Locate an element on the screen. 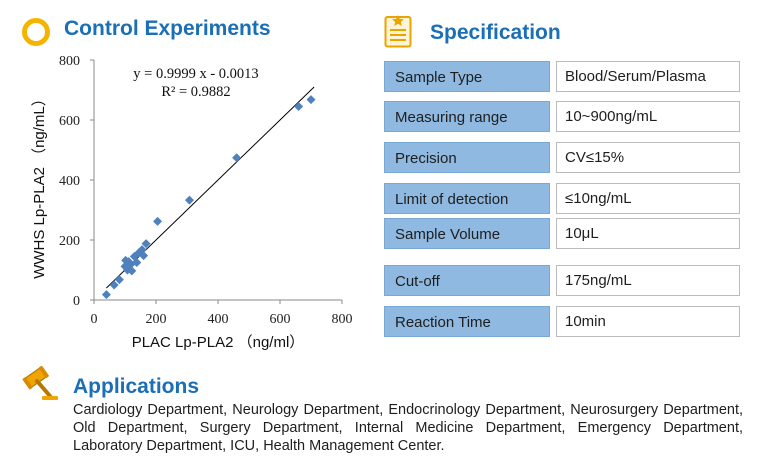 This screenshot has height=458, width=760. y-tick-label: 200 is located at coordinates (69, 241).